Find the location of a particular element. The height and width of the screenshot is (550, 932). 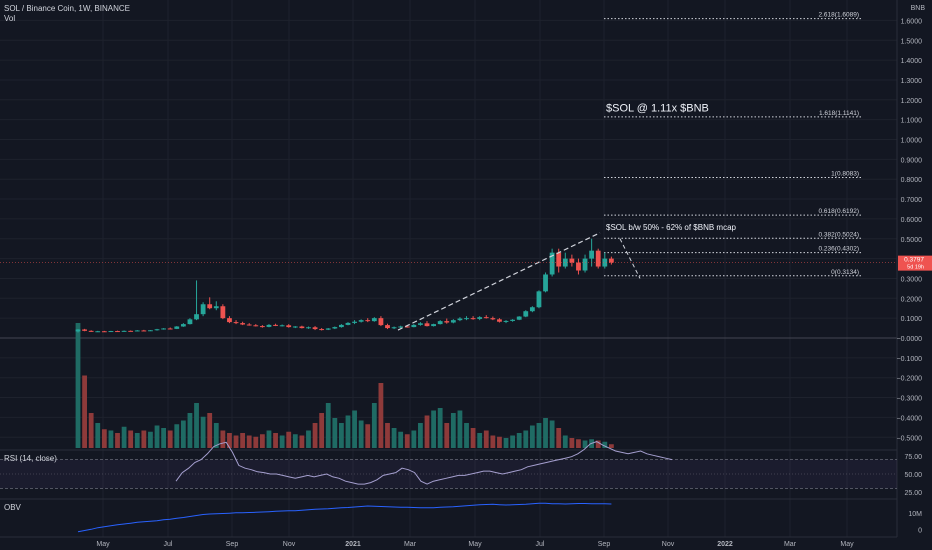

rsi-tick-label: 25.00 is located at coordinates (913, 493).